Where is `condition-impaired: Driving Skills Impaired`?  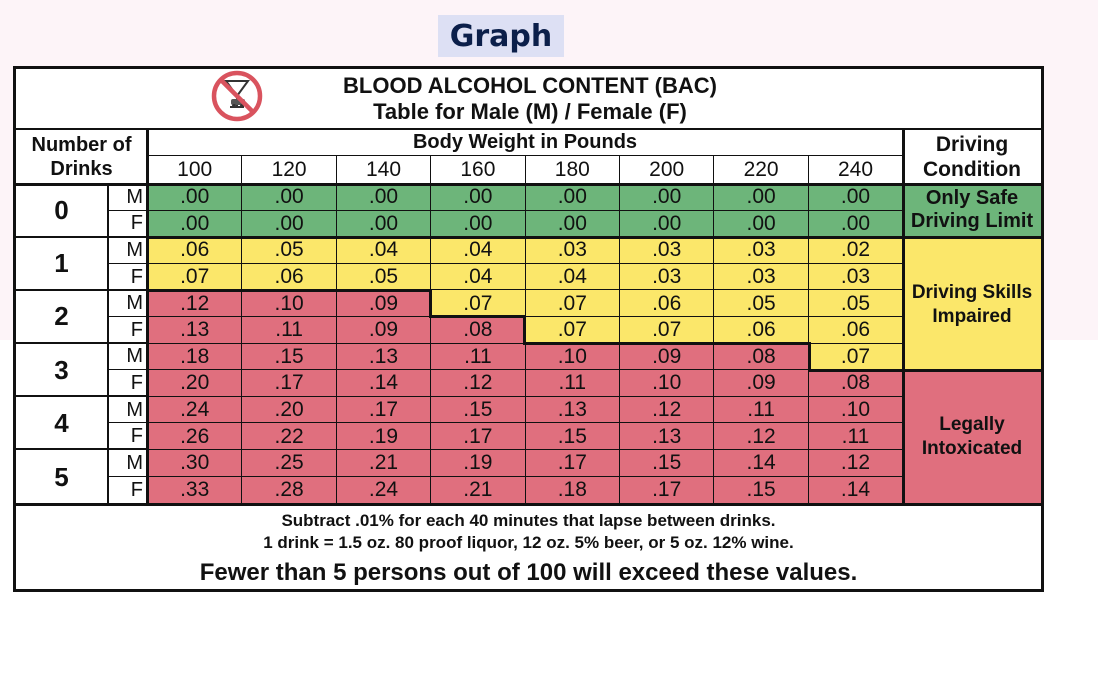 condition-impaired: Driving Skills Impaired is located at coordinates (972, 303).